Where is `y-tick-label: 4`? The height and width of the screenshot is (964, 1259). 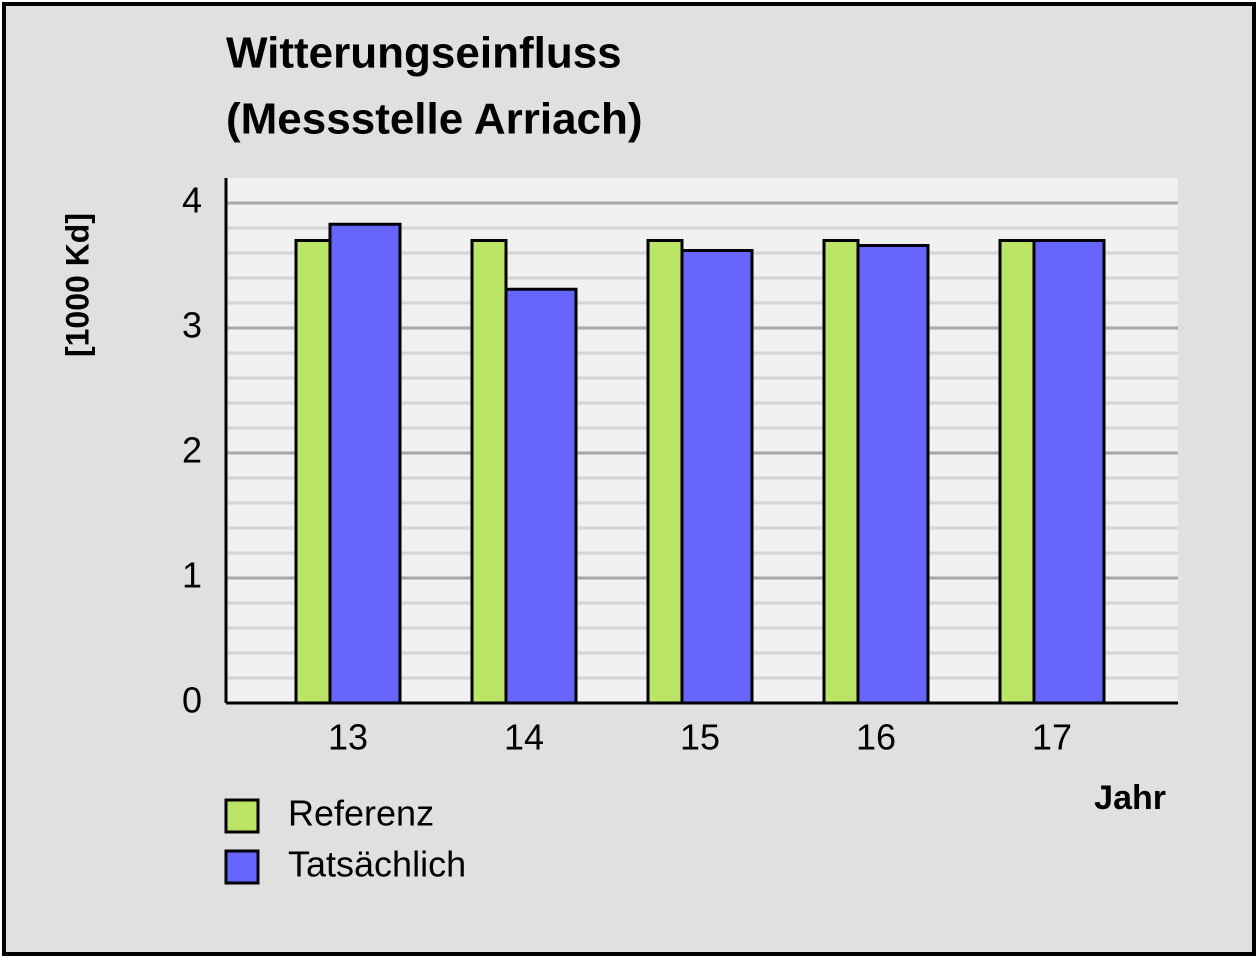
y-tick-label: 4 is located at coordinates (192, 200).